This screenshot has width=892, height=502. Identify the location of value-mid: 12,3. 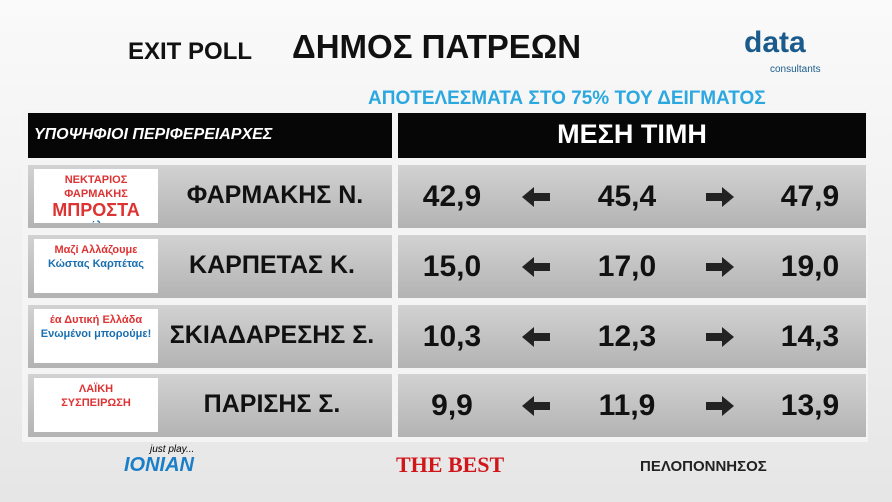
(627, 336).